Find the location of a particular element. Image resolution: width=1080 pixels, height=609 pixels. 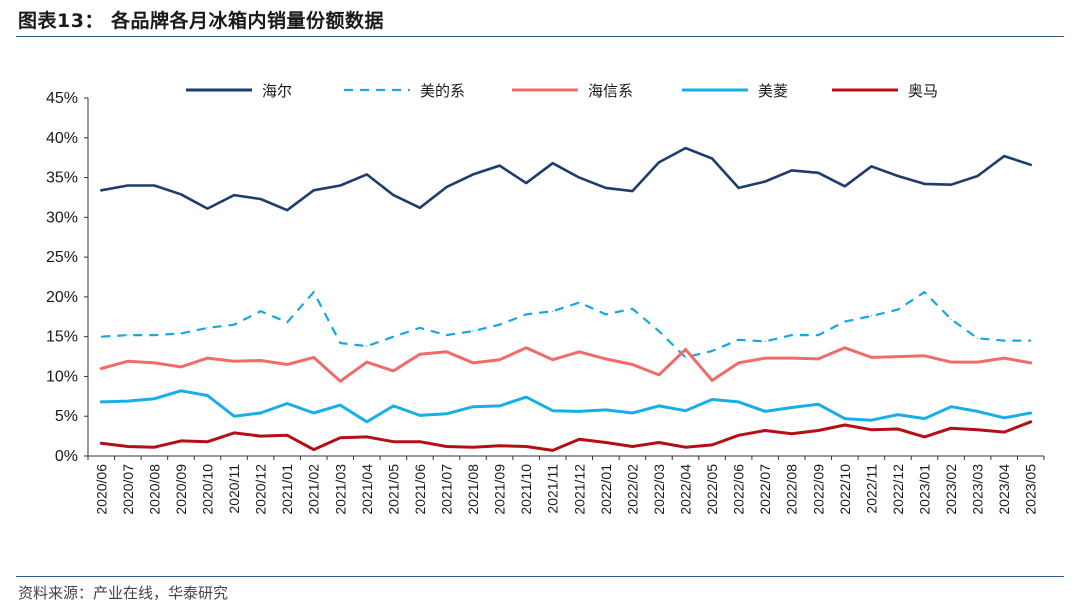

x-tick-label: 2021/09 is located at coordinates (500, 489).